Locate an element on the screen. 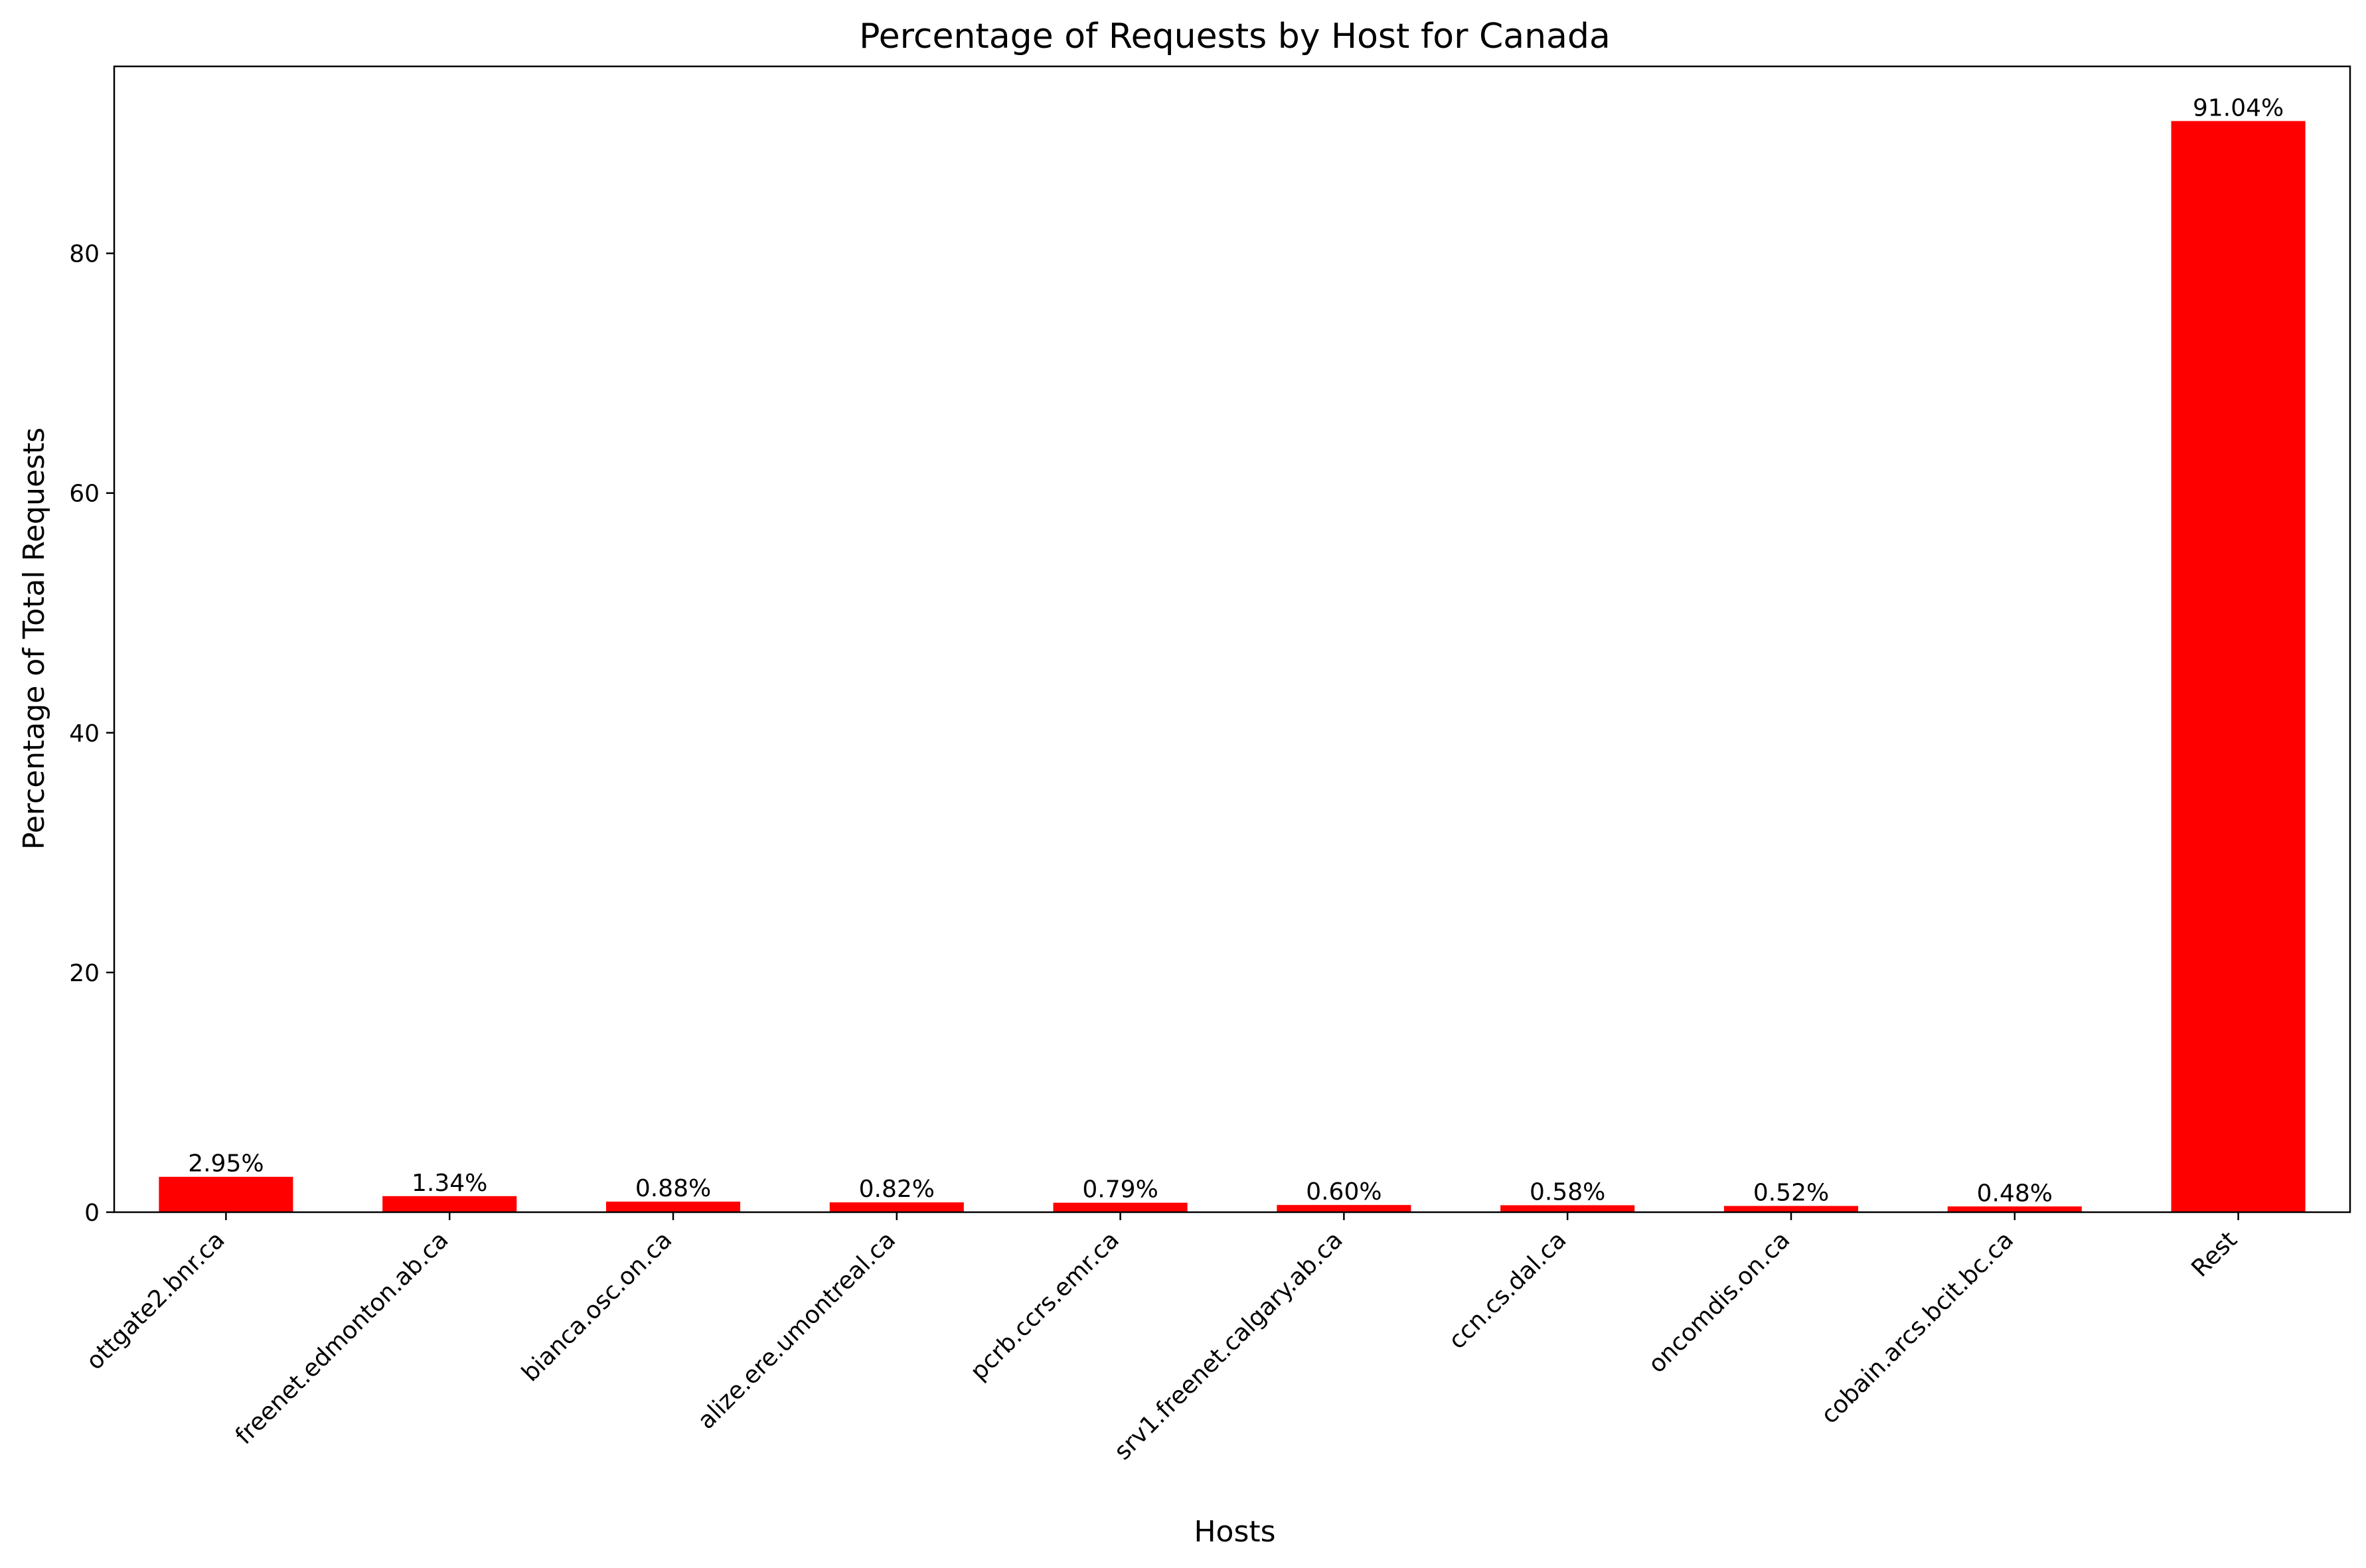  bar-value-label: 91.04% is located at coordinates (2238, 108).